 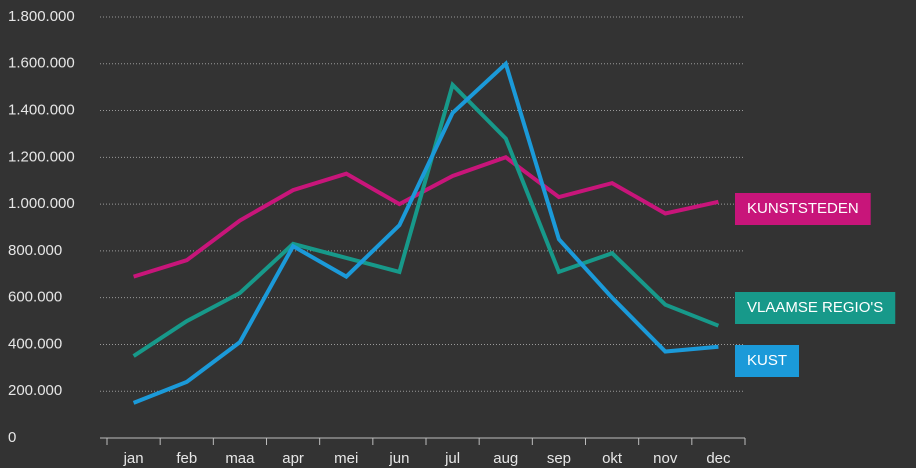 What do you see at coordinates (41, 203) in the screenshot?
I see `y-tick-label: 1.000.000` at bounding box center [41, 203].